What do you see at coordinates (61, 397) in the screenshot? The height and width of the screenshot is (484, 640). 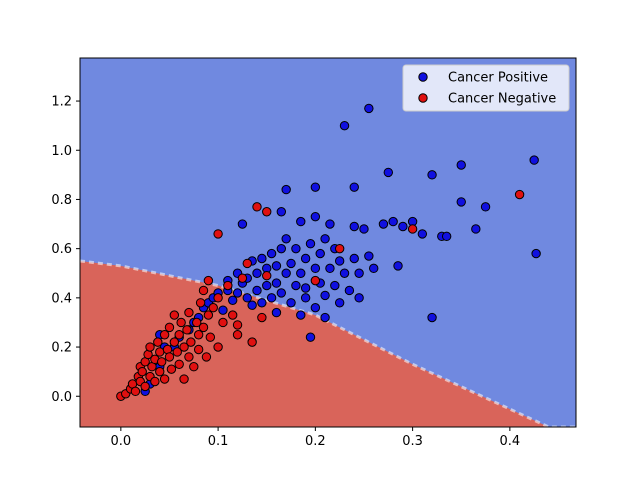 I see `y-tick-label: 0.0` at bounding box center [61, 397].